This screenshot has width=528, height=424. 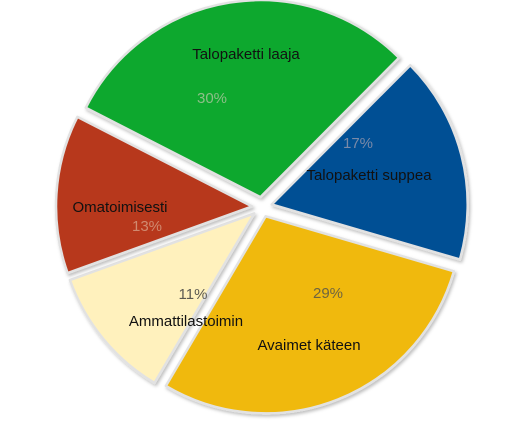 What do you see at coordinates (212, 98) in the screenshot?
I see `slice-percent-label: 30%` at bounding box center [212, 98].